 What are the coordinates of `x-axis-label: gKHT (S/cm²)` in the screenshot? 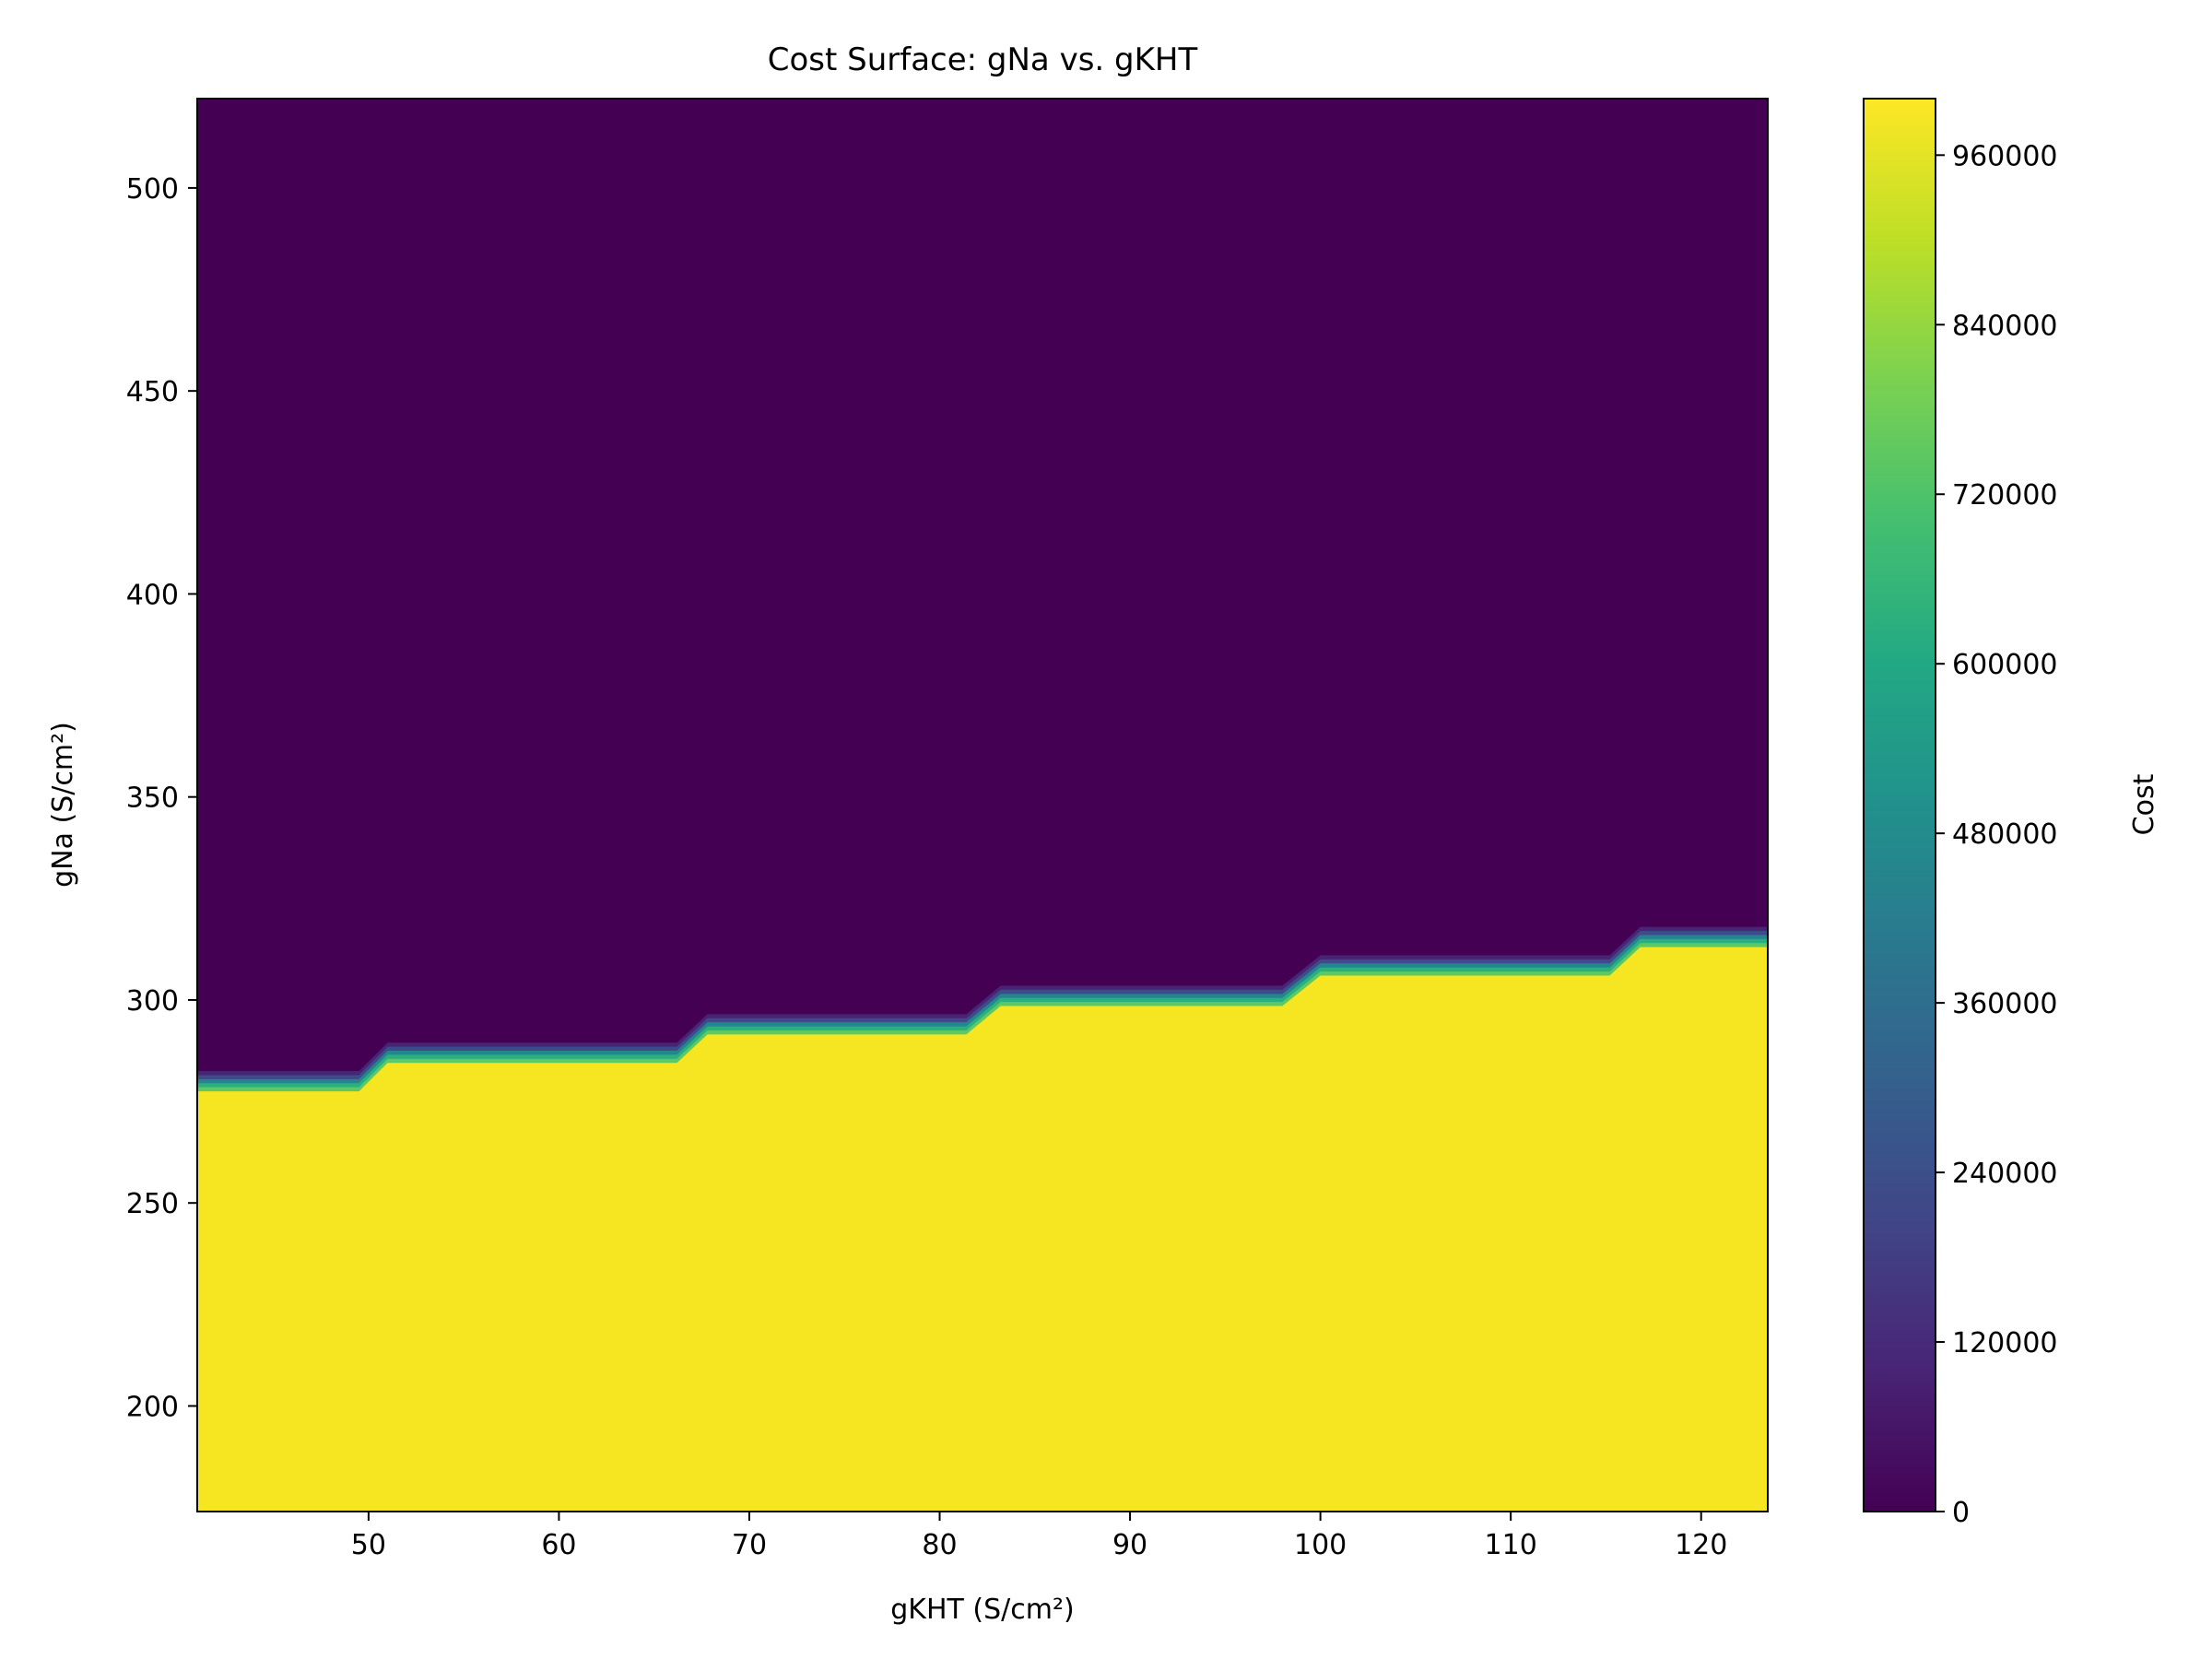 It's located at (982, 1610).